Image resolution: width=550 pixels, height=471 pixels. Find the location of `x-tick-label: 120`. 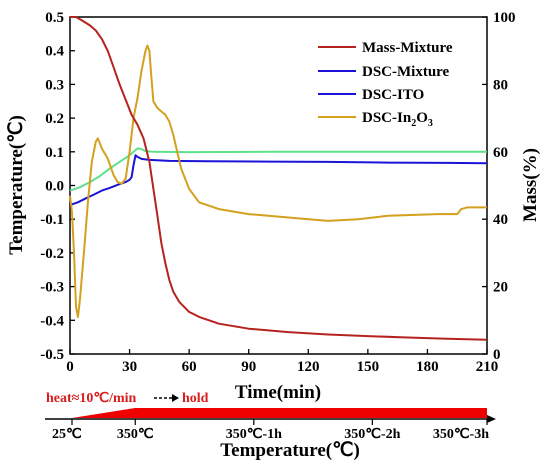

x-tick-label: 120 is located at coordinates (308, 367).